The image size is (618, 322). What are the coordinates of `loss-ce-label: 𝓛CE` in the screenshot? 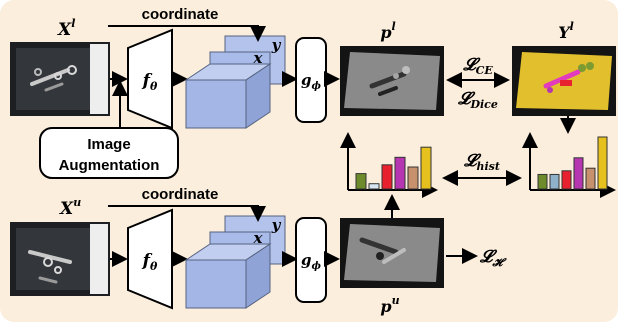 It's located at (477, 66).